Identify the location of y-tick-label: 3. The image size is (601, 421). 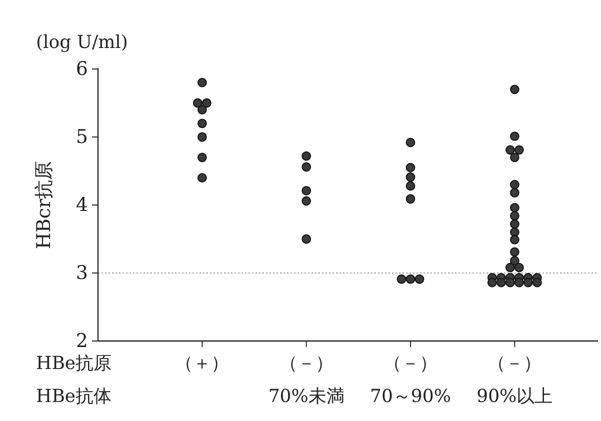
(82, 273).